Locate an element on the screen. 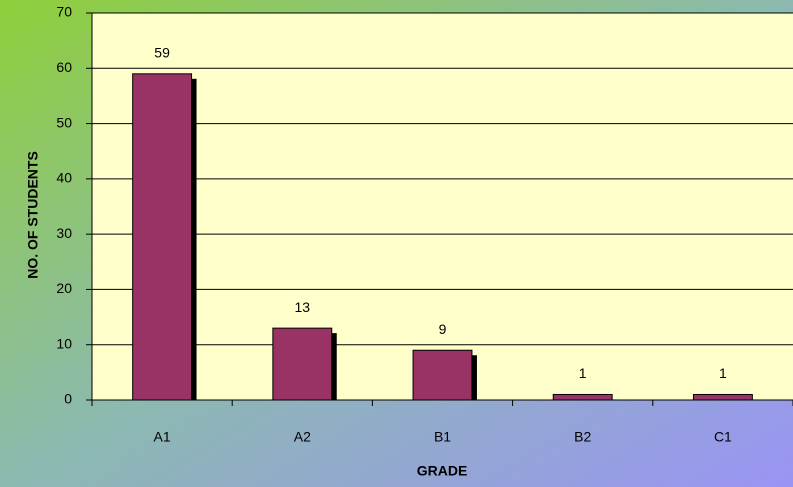 The image size is (793, 487). y-tick-label: 40 is located at coordinates (64, 178).